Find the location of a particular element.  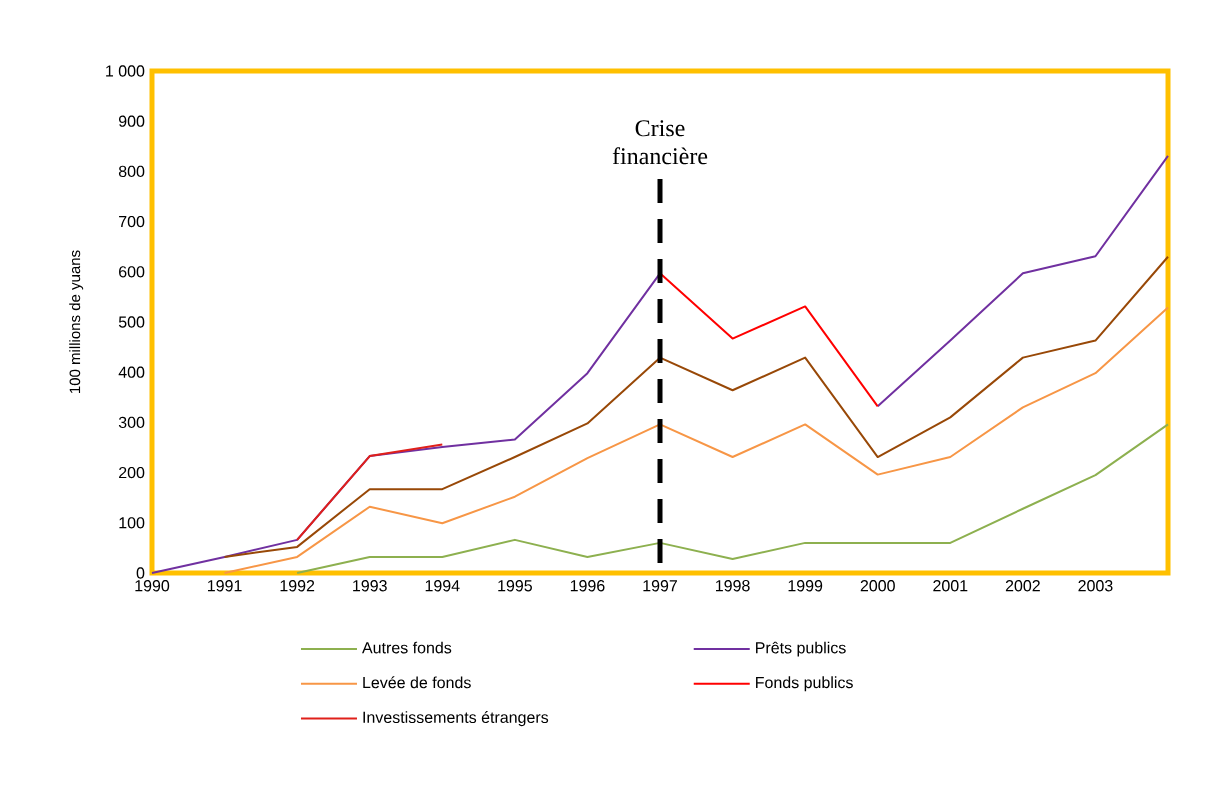

y-tick-label: 0 is located at coordinates (140, 573).